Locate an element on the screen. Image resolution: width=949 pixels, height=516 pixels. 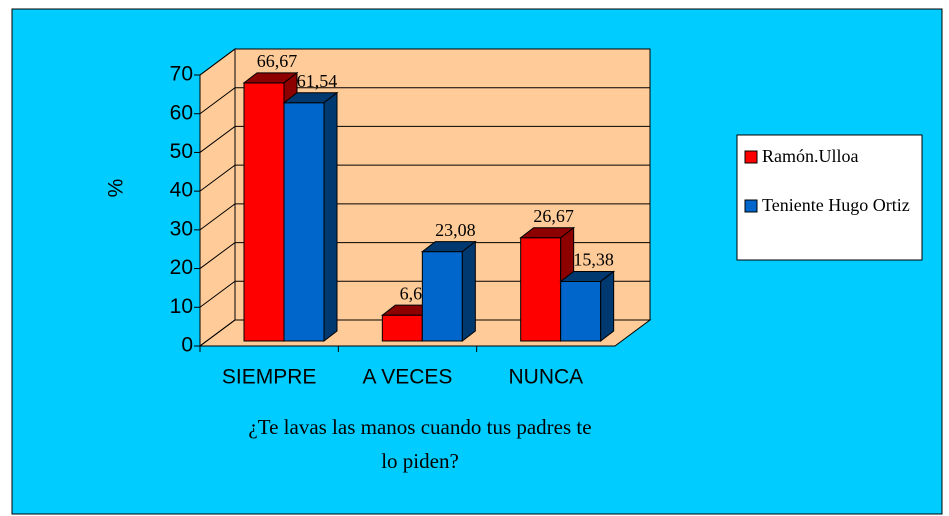
data-label: 26,67 is located at coordinates (553, 216).